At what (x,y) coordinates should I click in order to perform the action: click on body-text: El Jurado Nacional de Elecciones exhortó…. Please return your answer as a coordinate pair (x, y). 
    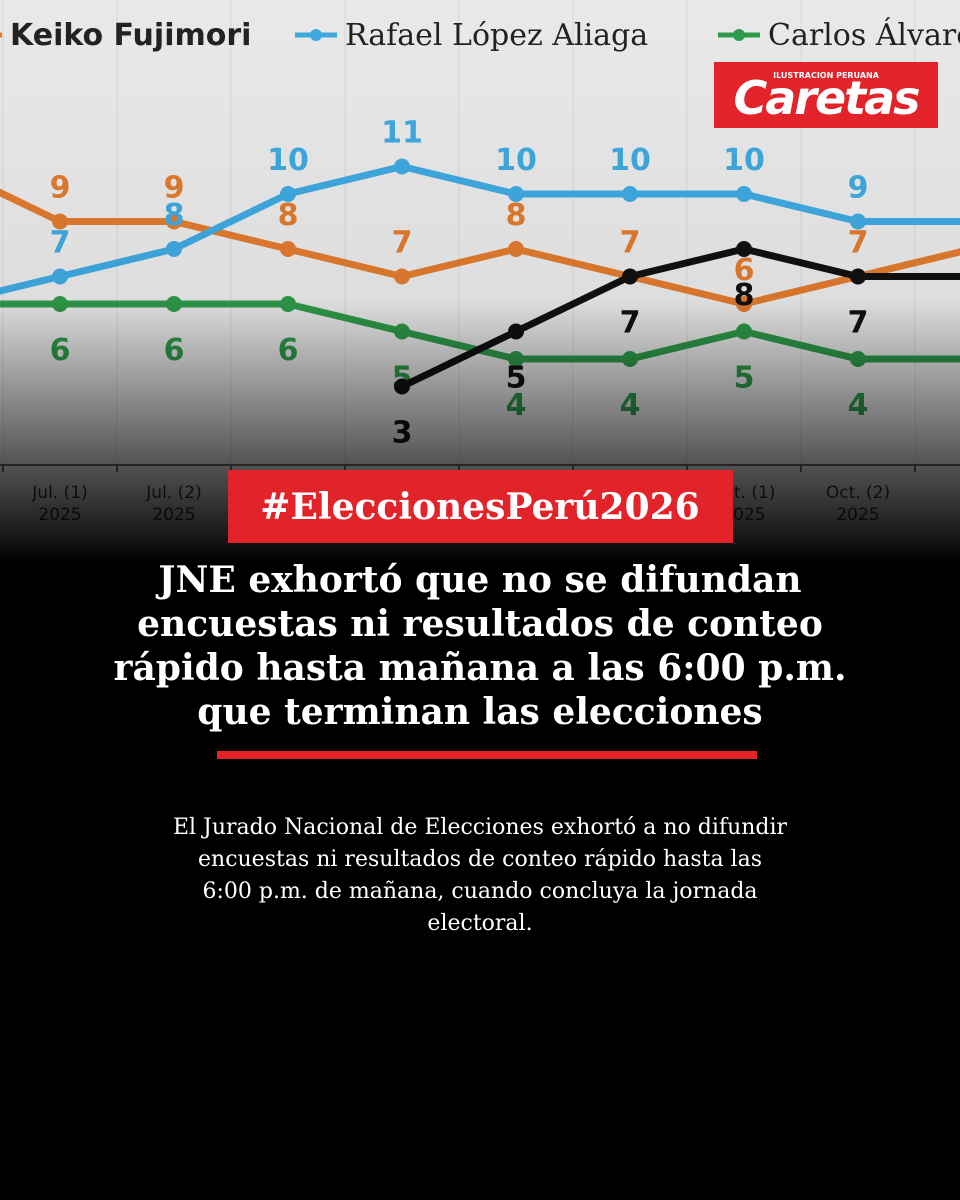
    Looking at the image, I should click on (480, 875).